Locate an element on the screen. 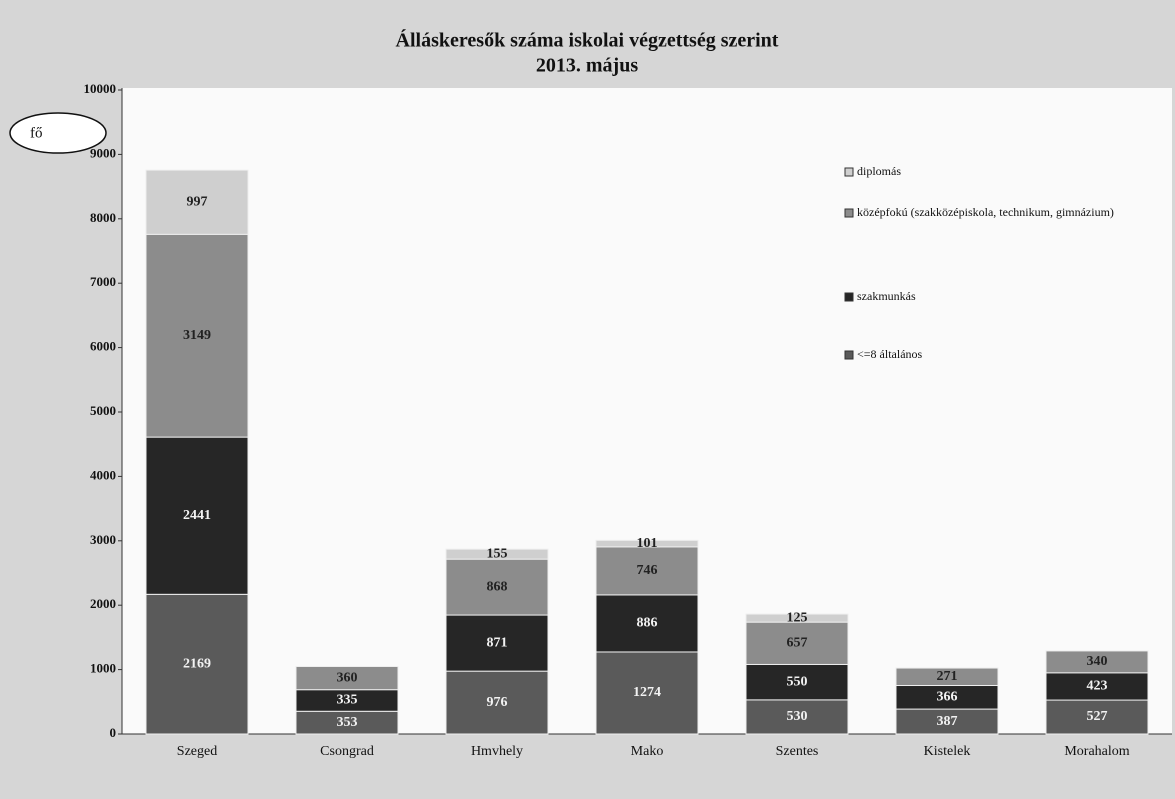  value-label: 997 is located at coordinates (197, 201).